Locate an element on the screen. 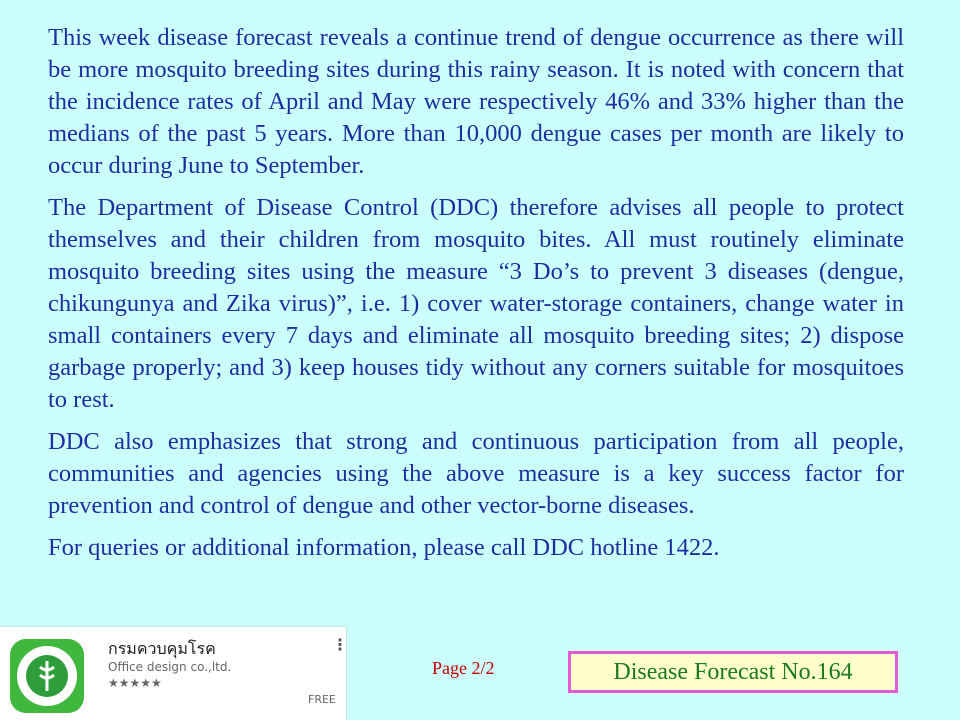 The height and width of the screenshot is (720, 960). app-price: FREE is located at coordinates (322, 699).